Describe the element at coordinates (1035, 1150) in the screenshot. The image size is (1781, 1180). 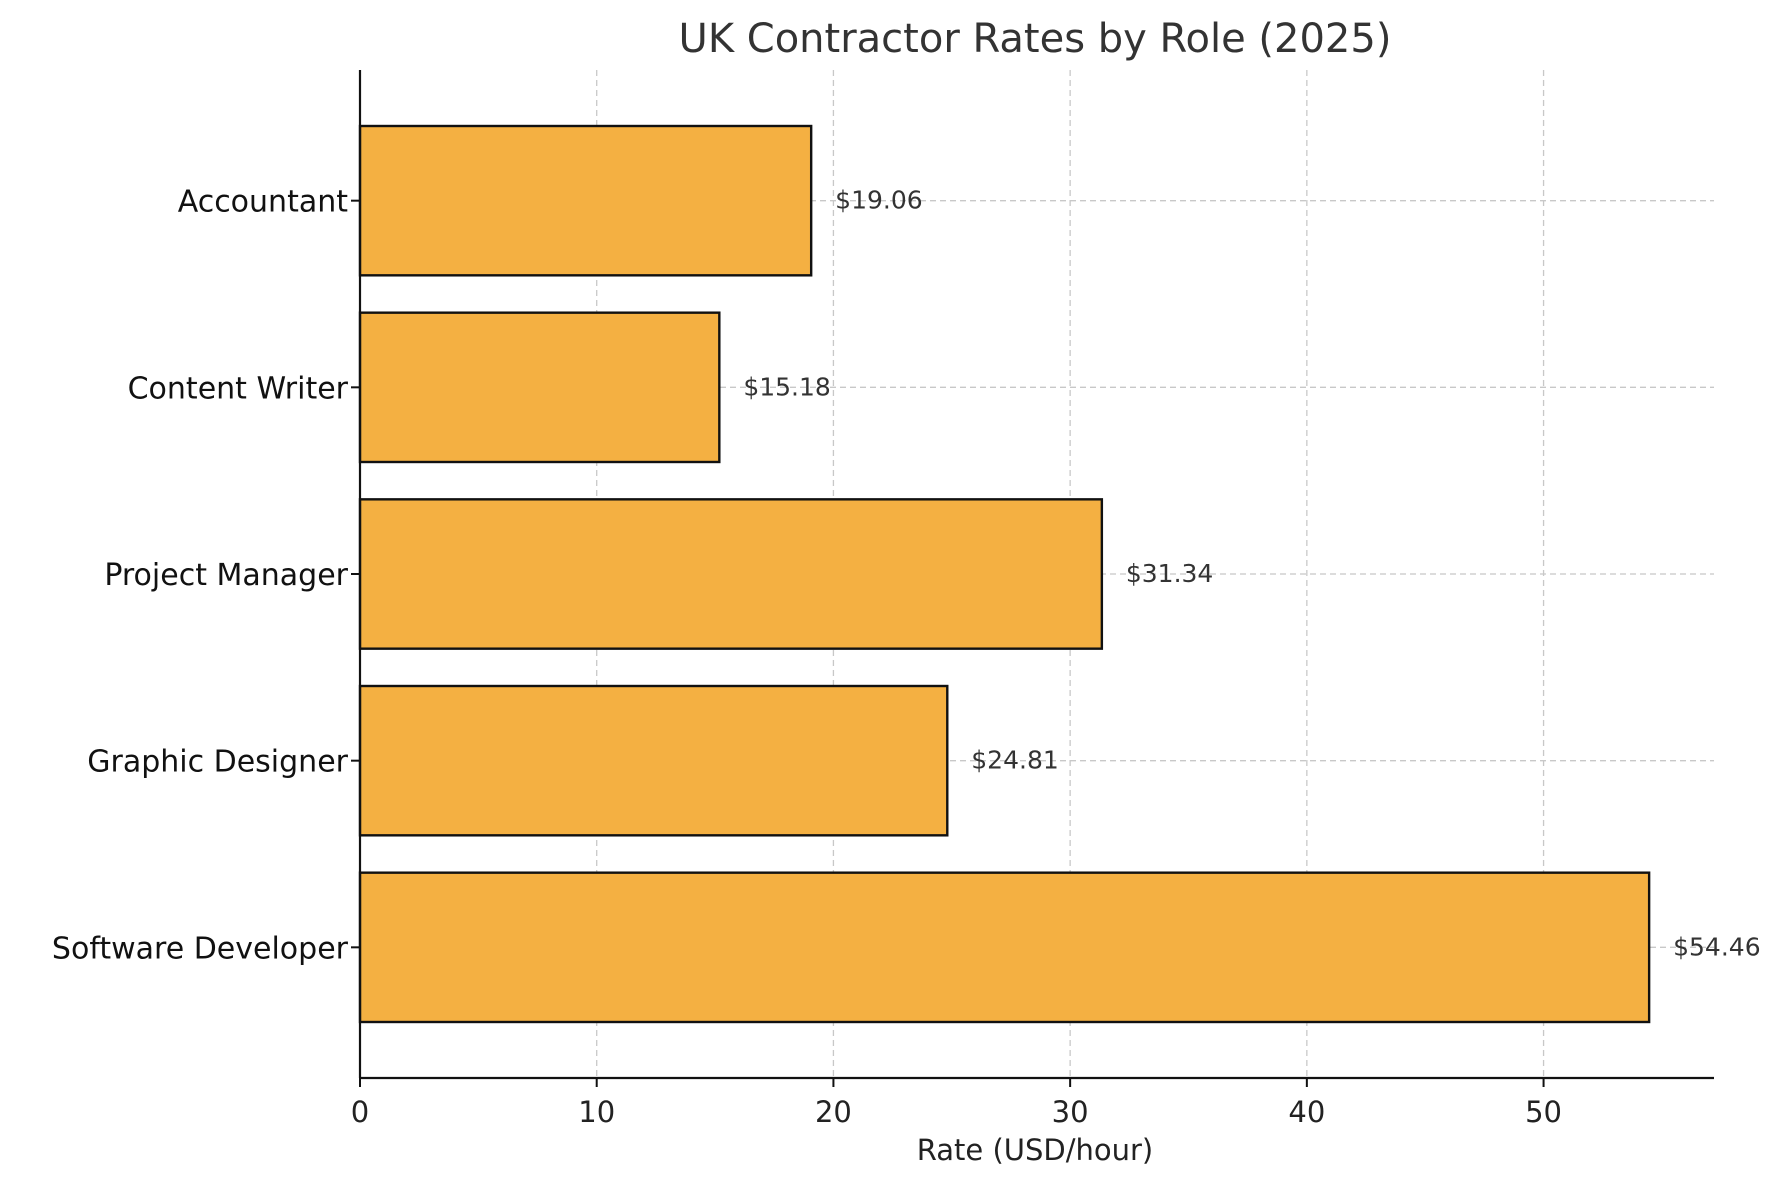
I see `x-axis-label: Rate (USD/hour)` at that location.